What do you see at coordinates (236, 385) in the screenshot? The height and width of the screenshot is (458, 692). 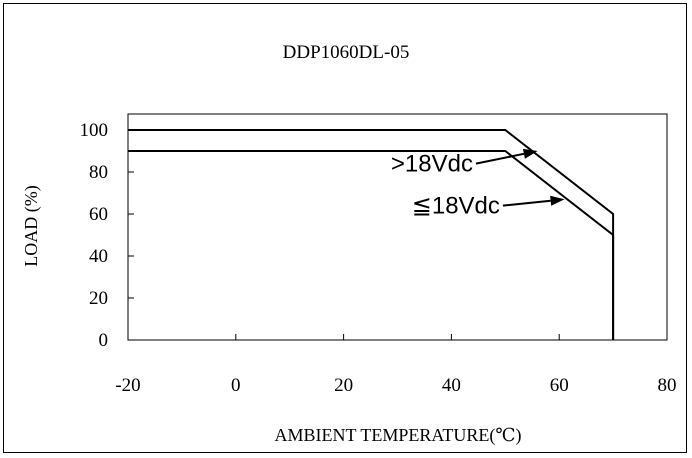 I see `x-tick-label: 0` at bounding box center [236, 385].